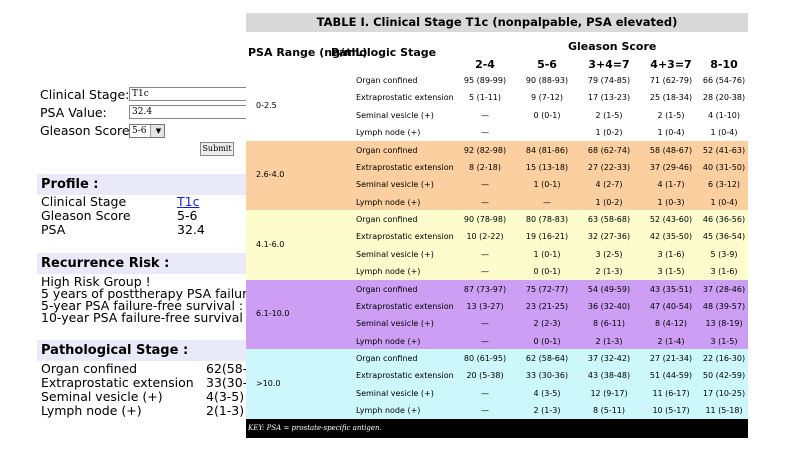 This screenshot has height=465, width=785. Describe the element at coordinates (547, 289) in the screenshot. I see `table-cell: 75 (72-77)` at that location.